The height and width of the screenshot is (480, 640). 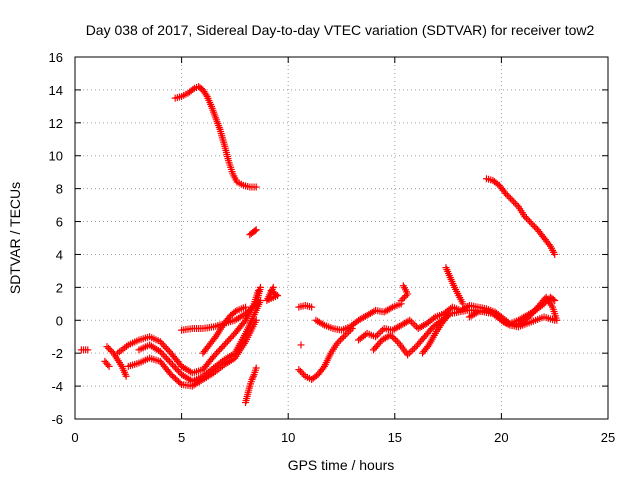 What do you see at coordinates (57, 419) in the screenshot?
I see `y-tick-label: -6` at bounding box center [57, 419].